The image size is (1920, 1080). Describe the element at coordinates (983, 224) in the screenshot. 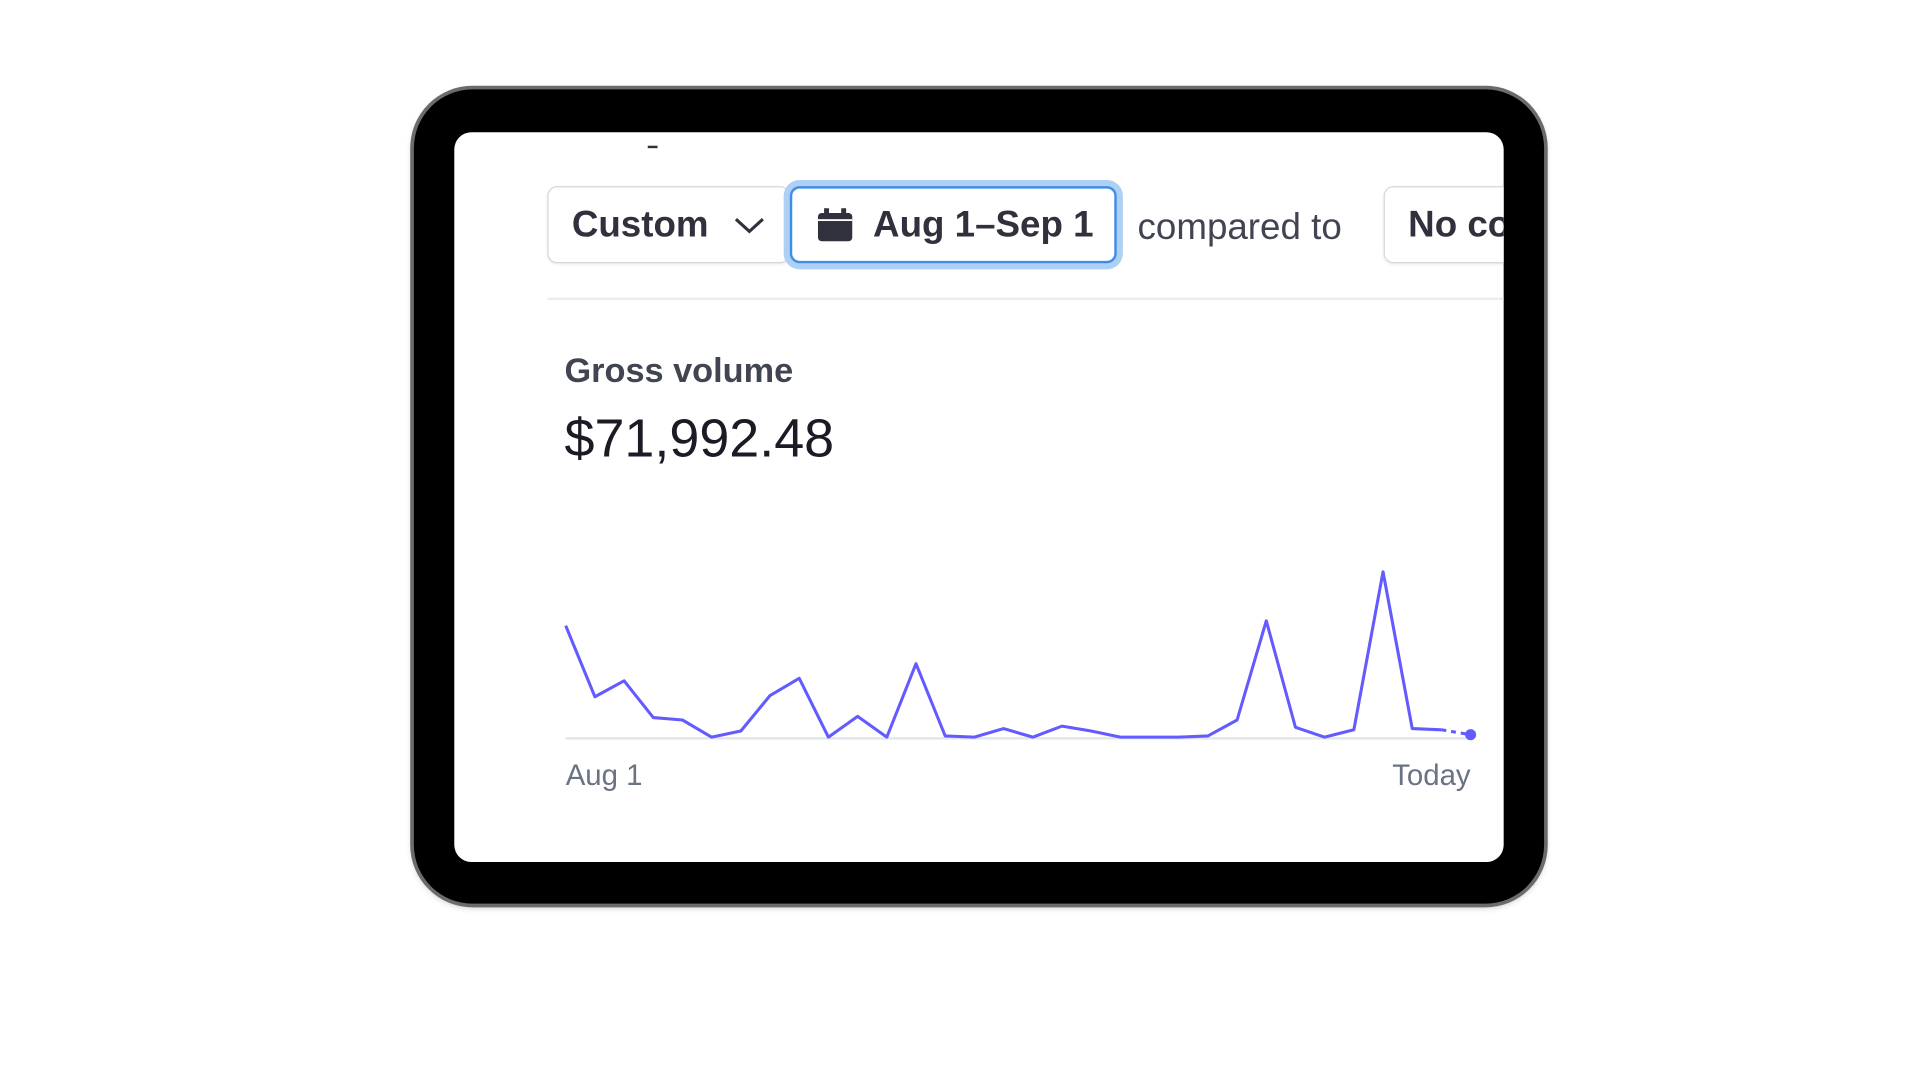

I see `date-range-label: Aug 1–Sep 1` at that location.